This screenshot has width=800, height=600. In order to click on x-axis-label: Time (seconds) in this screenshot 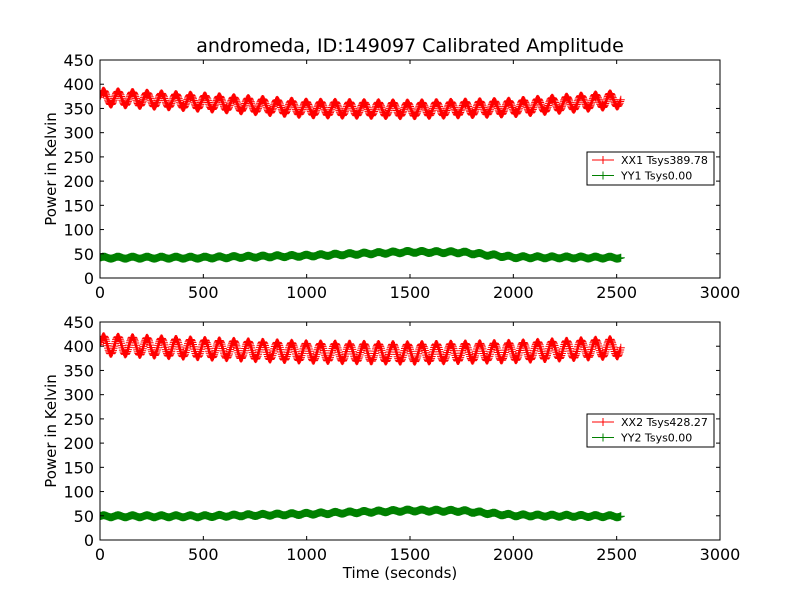, I will do `click(400, 573)`.